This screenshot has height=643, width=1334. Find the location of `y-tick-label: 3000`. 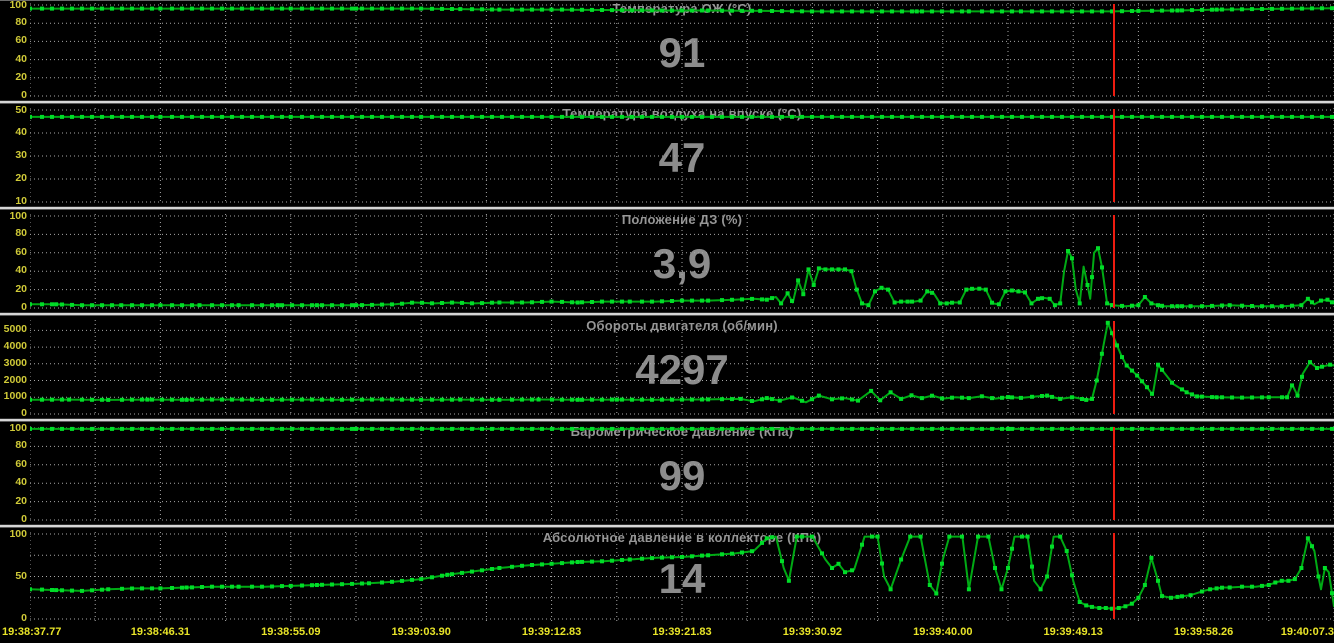

y-tick-label: 3000 is located at coordinates (15, 362).